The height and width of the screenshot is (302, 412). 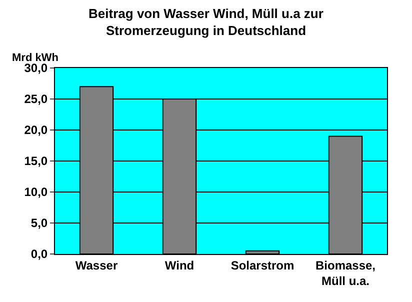 I want to click on x-tick-label: Biomasse, Müll u.a., so click(x=345, y=273).